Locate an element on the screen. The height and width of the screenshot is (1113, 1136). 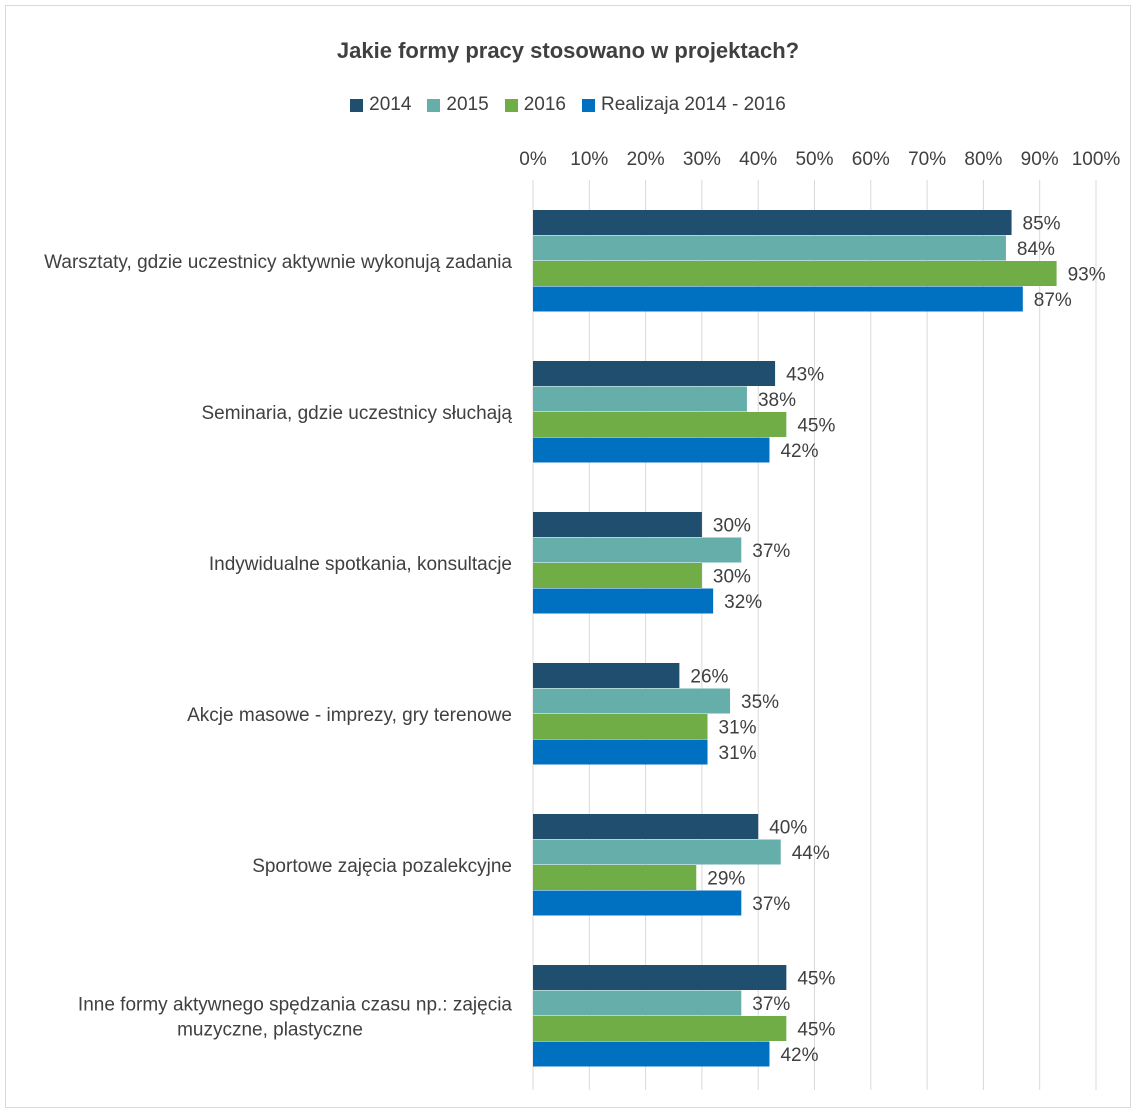
x-tick-label: 40% is located at coordinates (758, 159).